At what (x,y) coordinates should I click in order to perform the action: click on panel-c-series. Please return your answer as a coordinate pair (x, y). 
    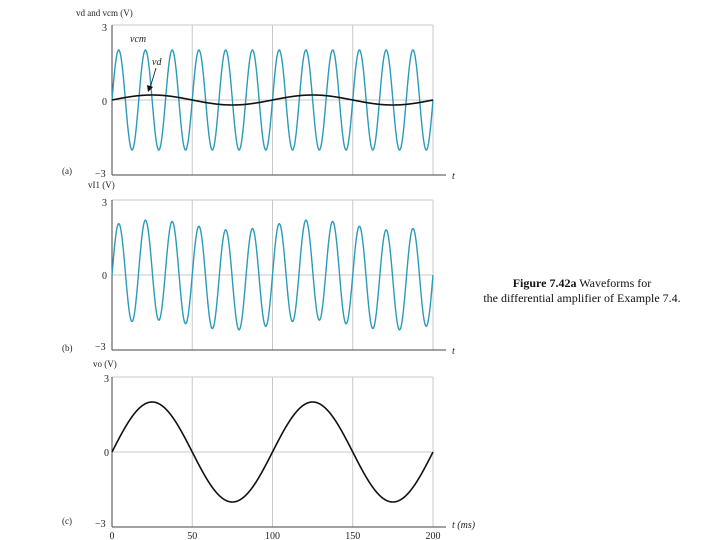
    Looking at the image, I should click on (272, 452).